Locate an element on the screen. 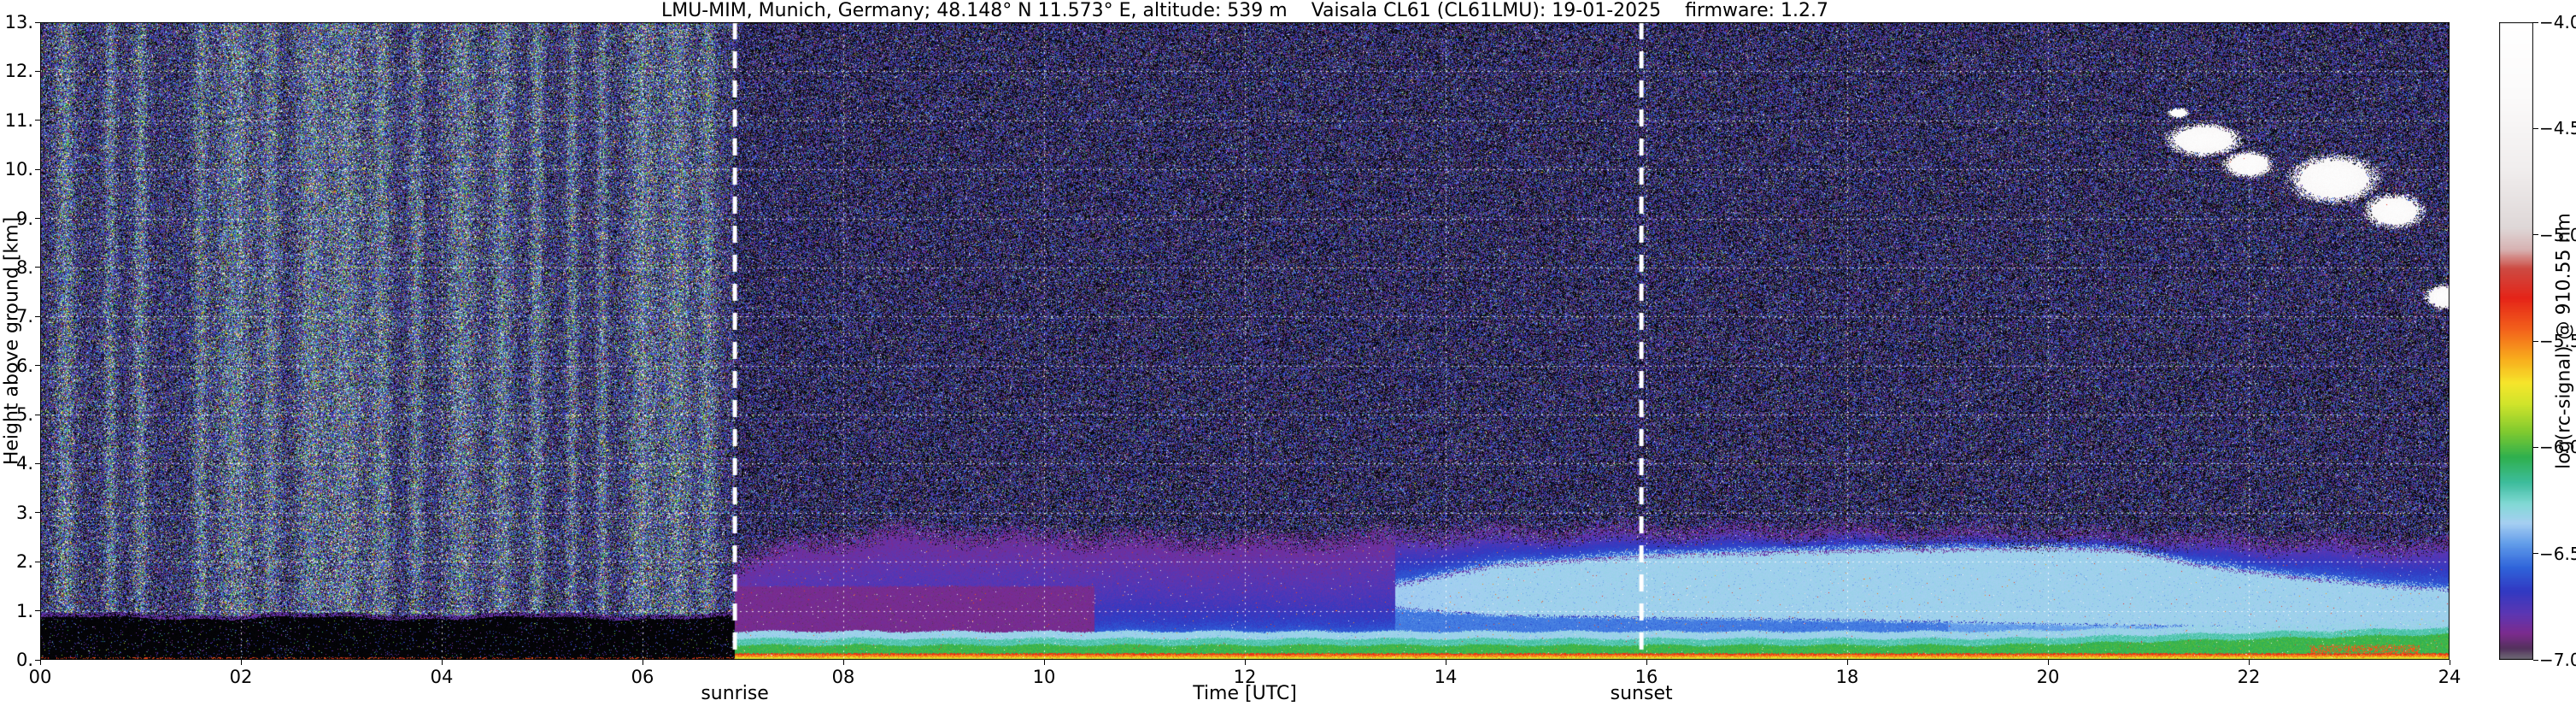  y-tick-label: 6. is located at coordinates (24, 365).